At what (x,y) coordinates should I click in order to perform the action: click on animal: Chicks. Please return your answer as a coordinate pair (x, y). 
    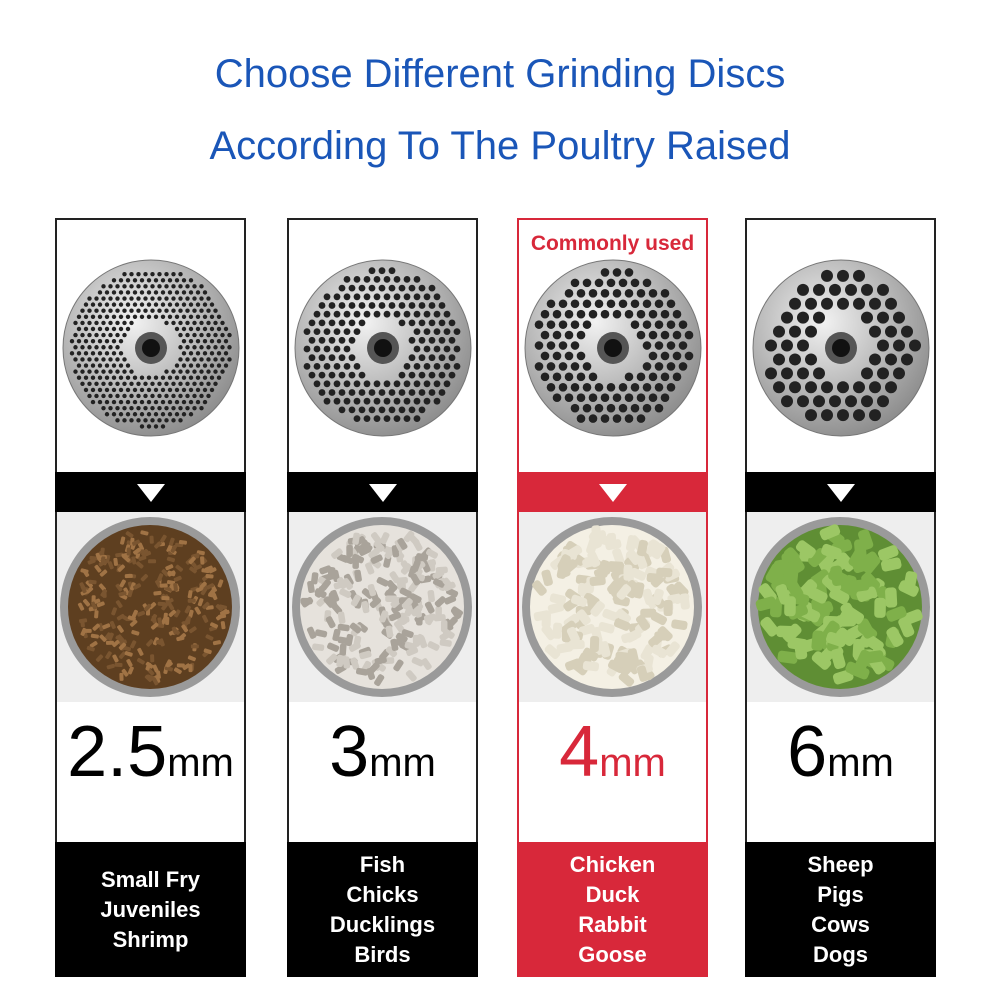
    Looking at the image, I should click on (382, 894).